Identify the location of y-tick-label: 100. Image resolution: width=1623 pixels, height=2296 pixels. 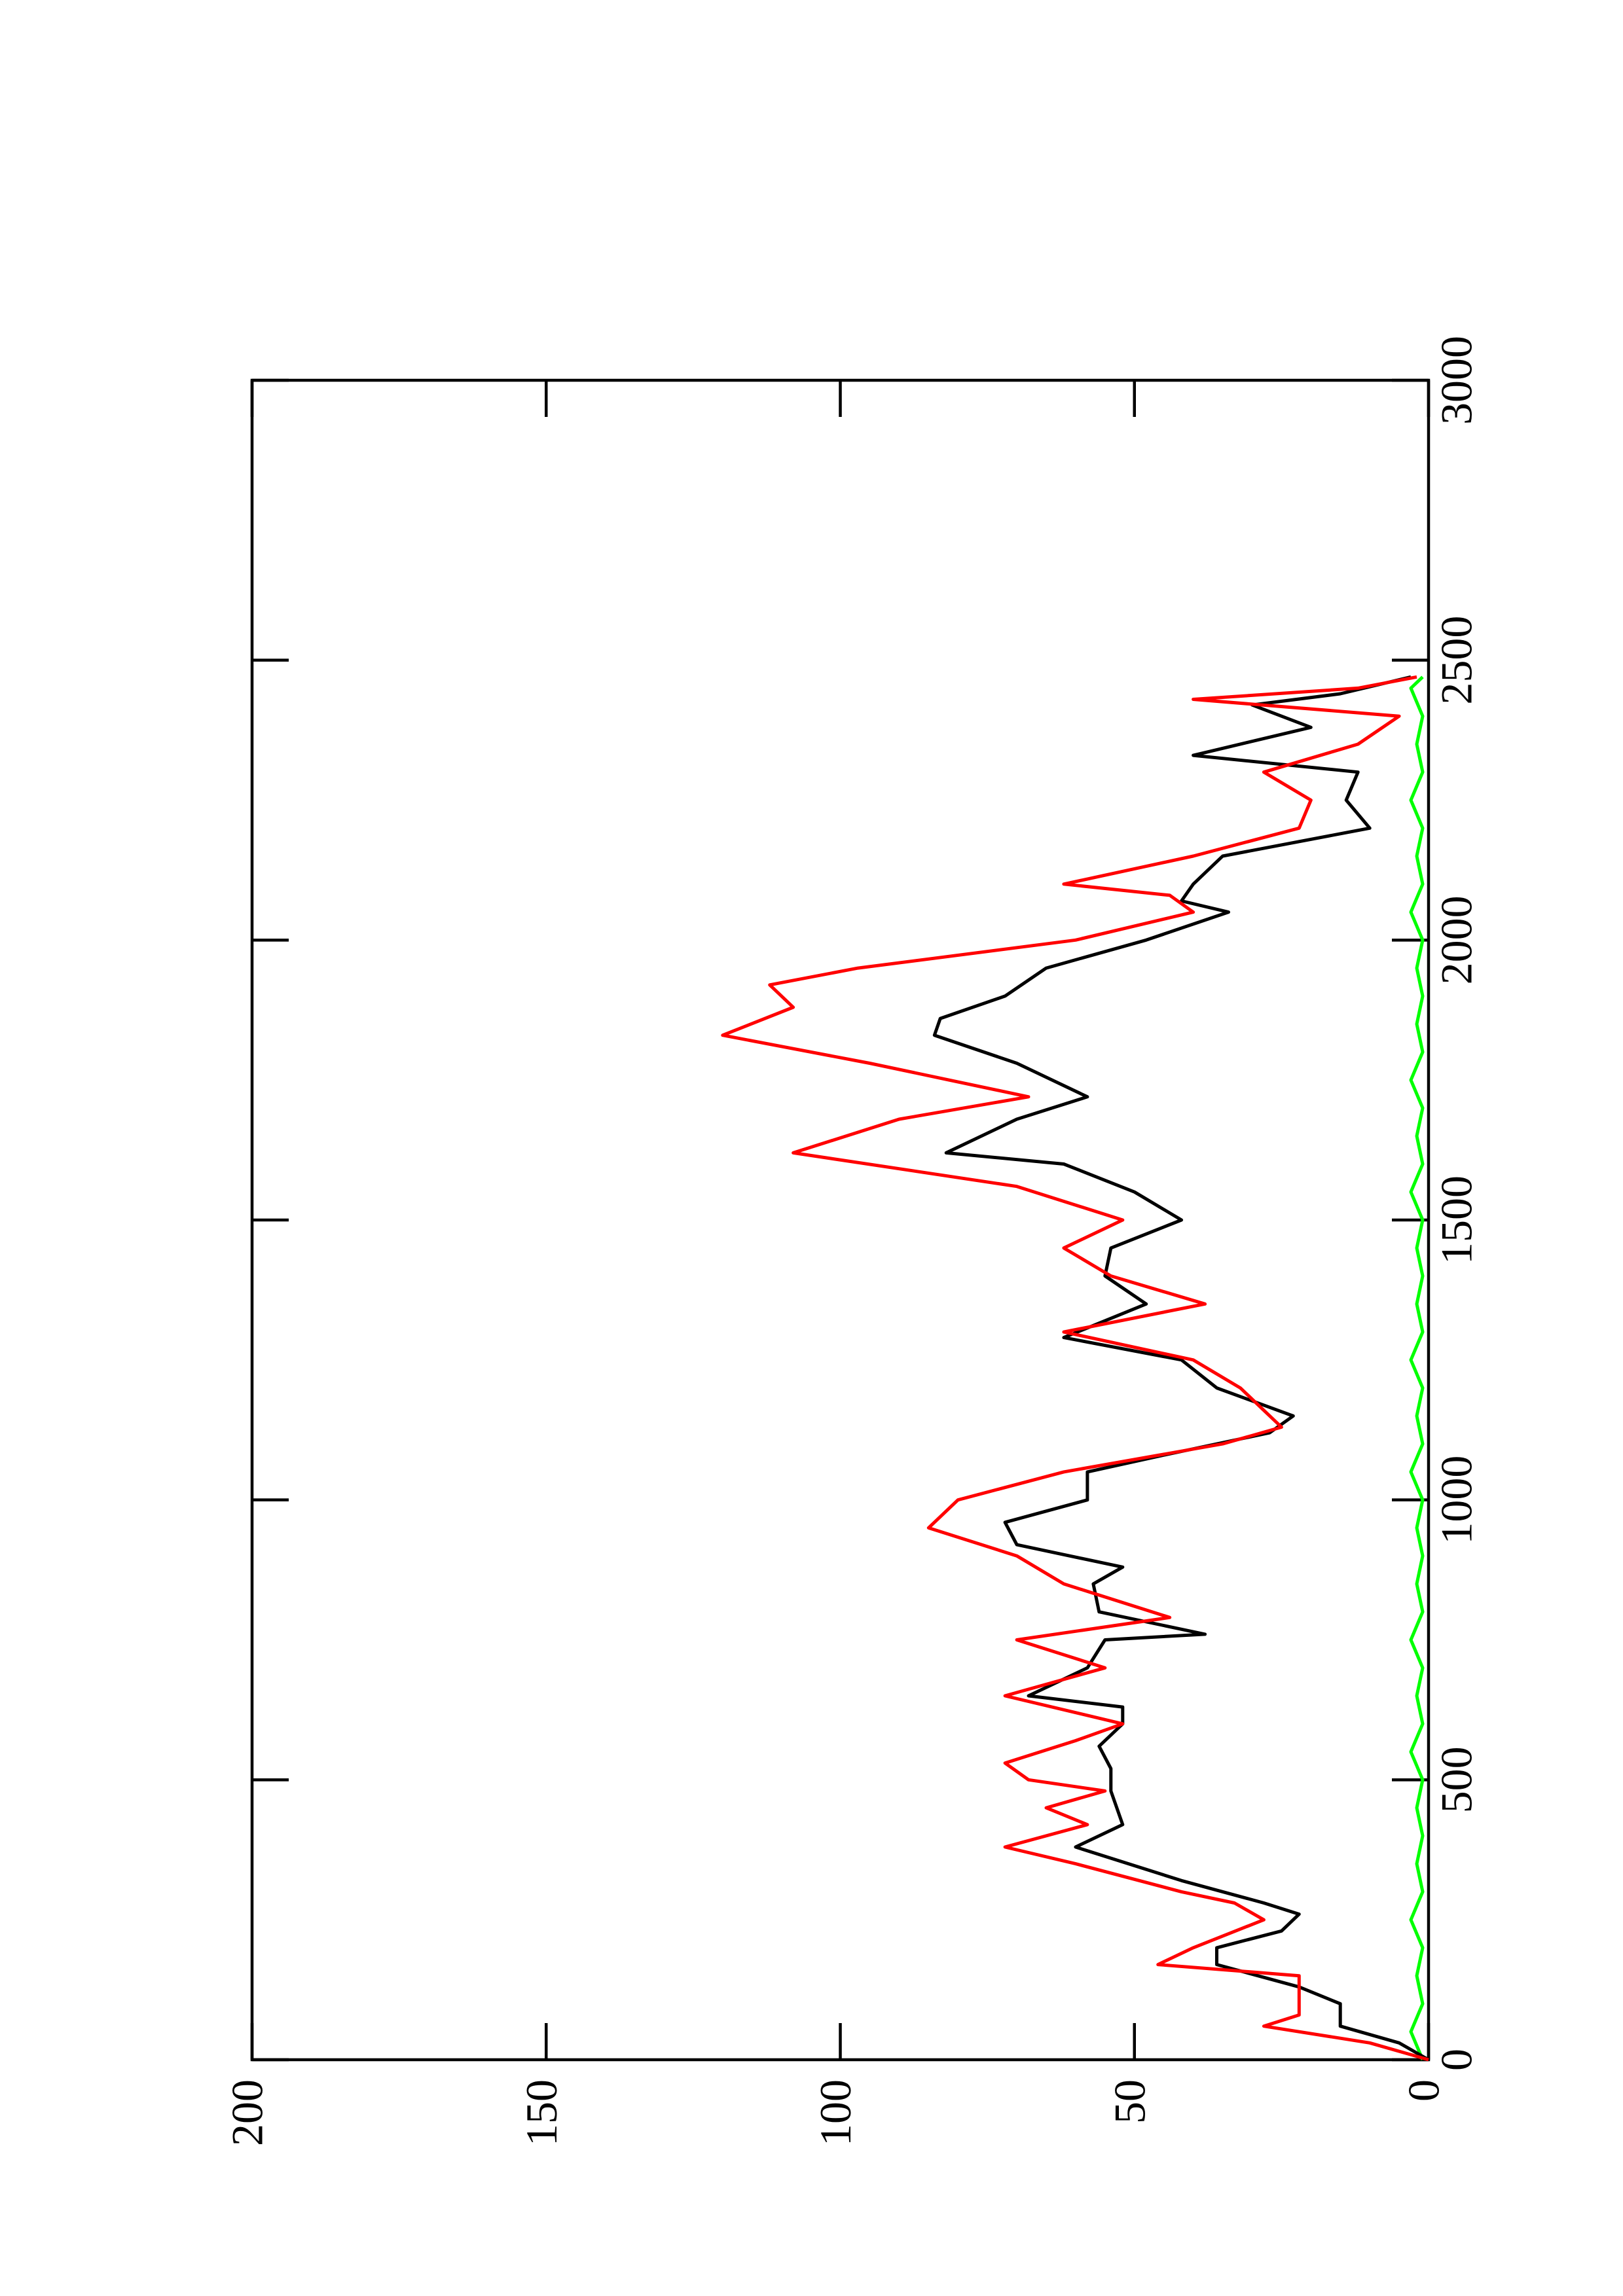
(835, 2112).